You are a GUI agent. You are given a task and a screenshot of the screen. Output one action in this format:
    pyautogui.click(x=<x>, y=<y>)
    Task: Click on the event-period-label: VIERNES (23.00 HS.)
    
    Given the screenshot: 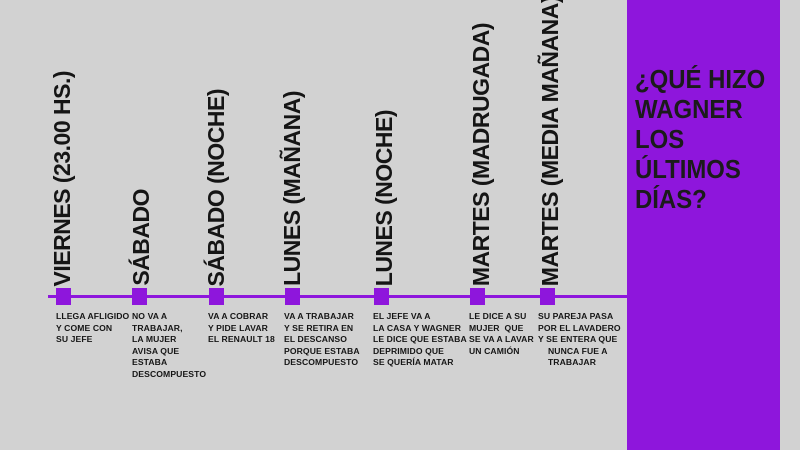 What is the action you would take?
    pyautogui.click(x=62, y=178)
    